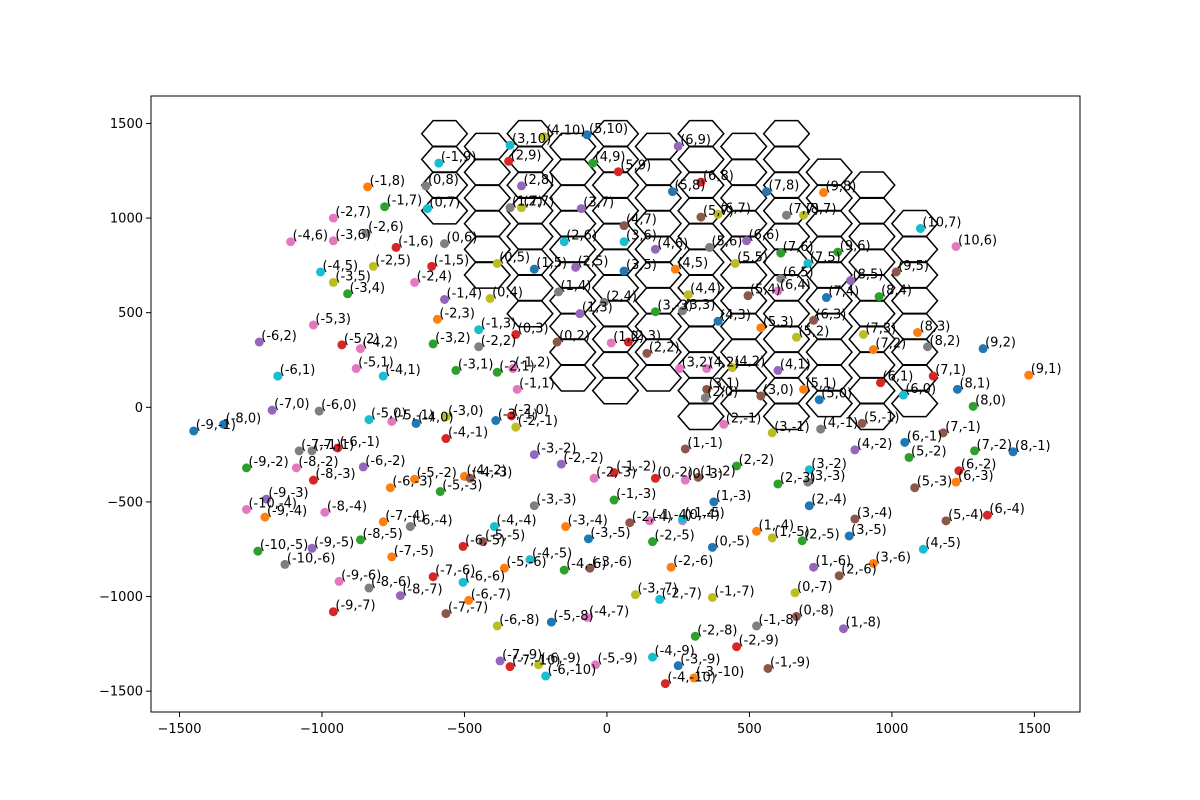 This screenshot has height=800, width=1200. Describe the element at coordinates (675, 651) in the screenshot. I see `point-label: (-4,-9)` at that location.